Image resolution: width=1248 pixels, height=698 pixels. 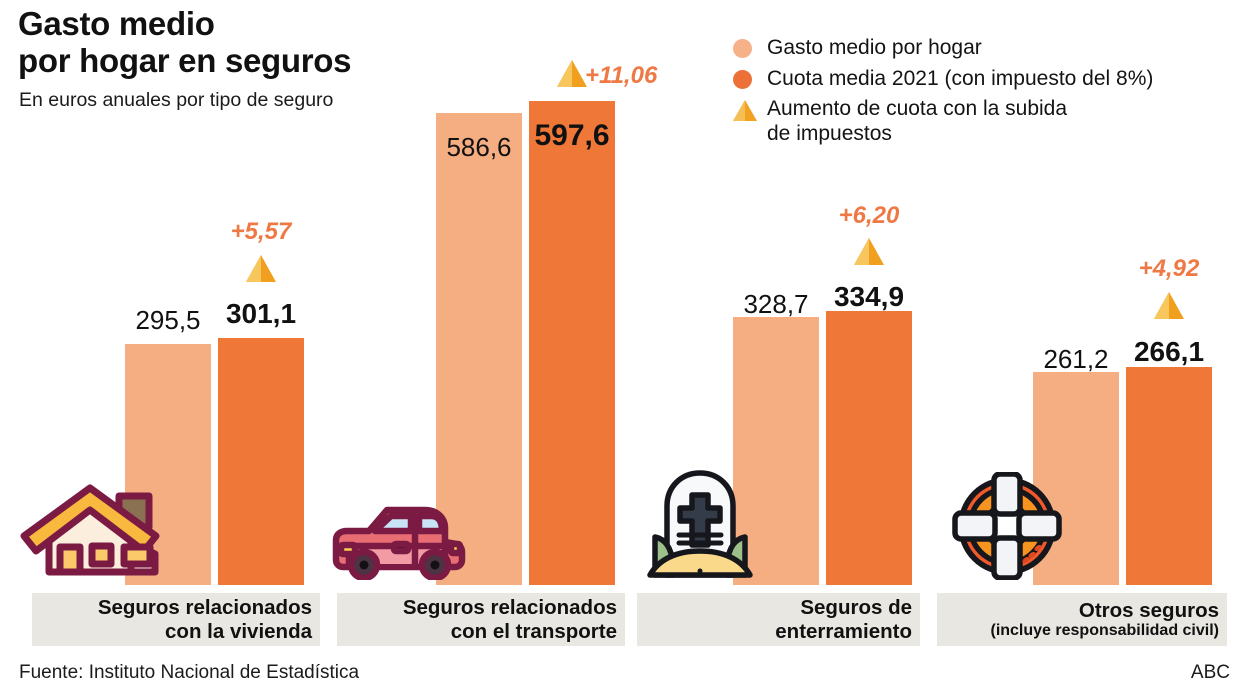 I want to click on car-icon, so click(x=397, y=543).